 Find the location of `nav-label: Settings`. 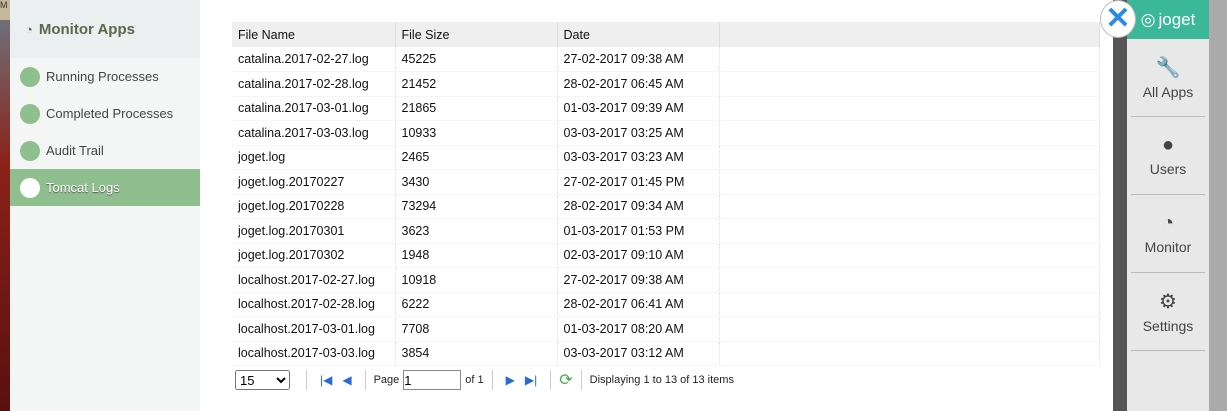

nav-label: Settings is located at coordinates (1168, 326).